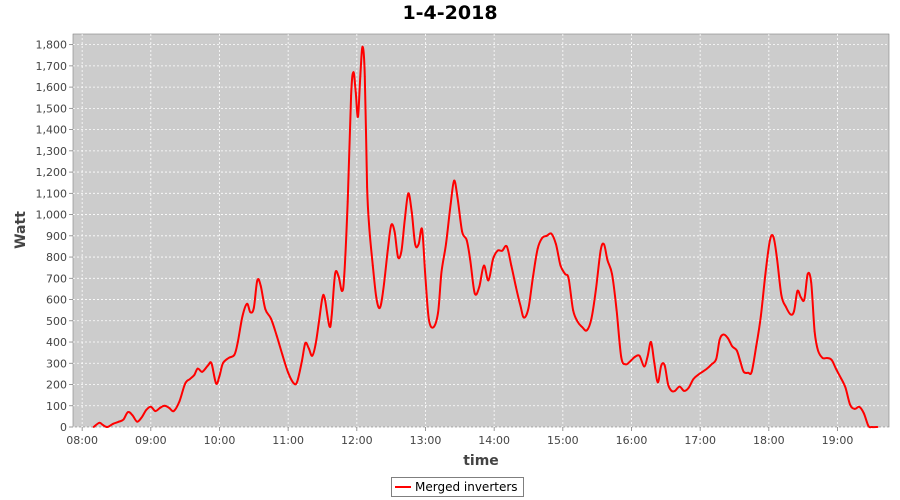 The image size is (900, 500). What do you see at coordinates (56, 278) in the screenshot?
I see `y-tick-label: 700` at bounding box center [56, 278].